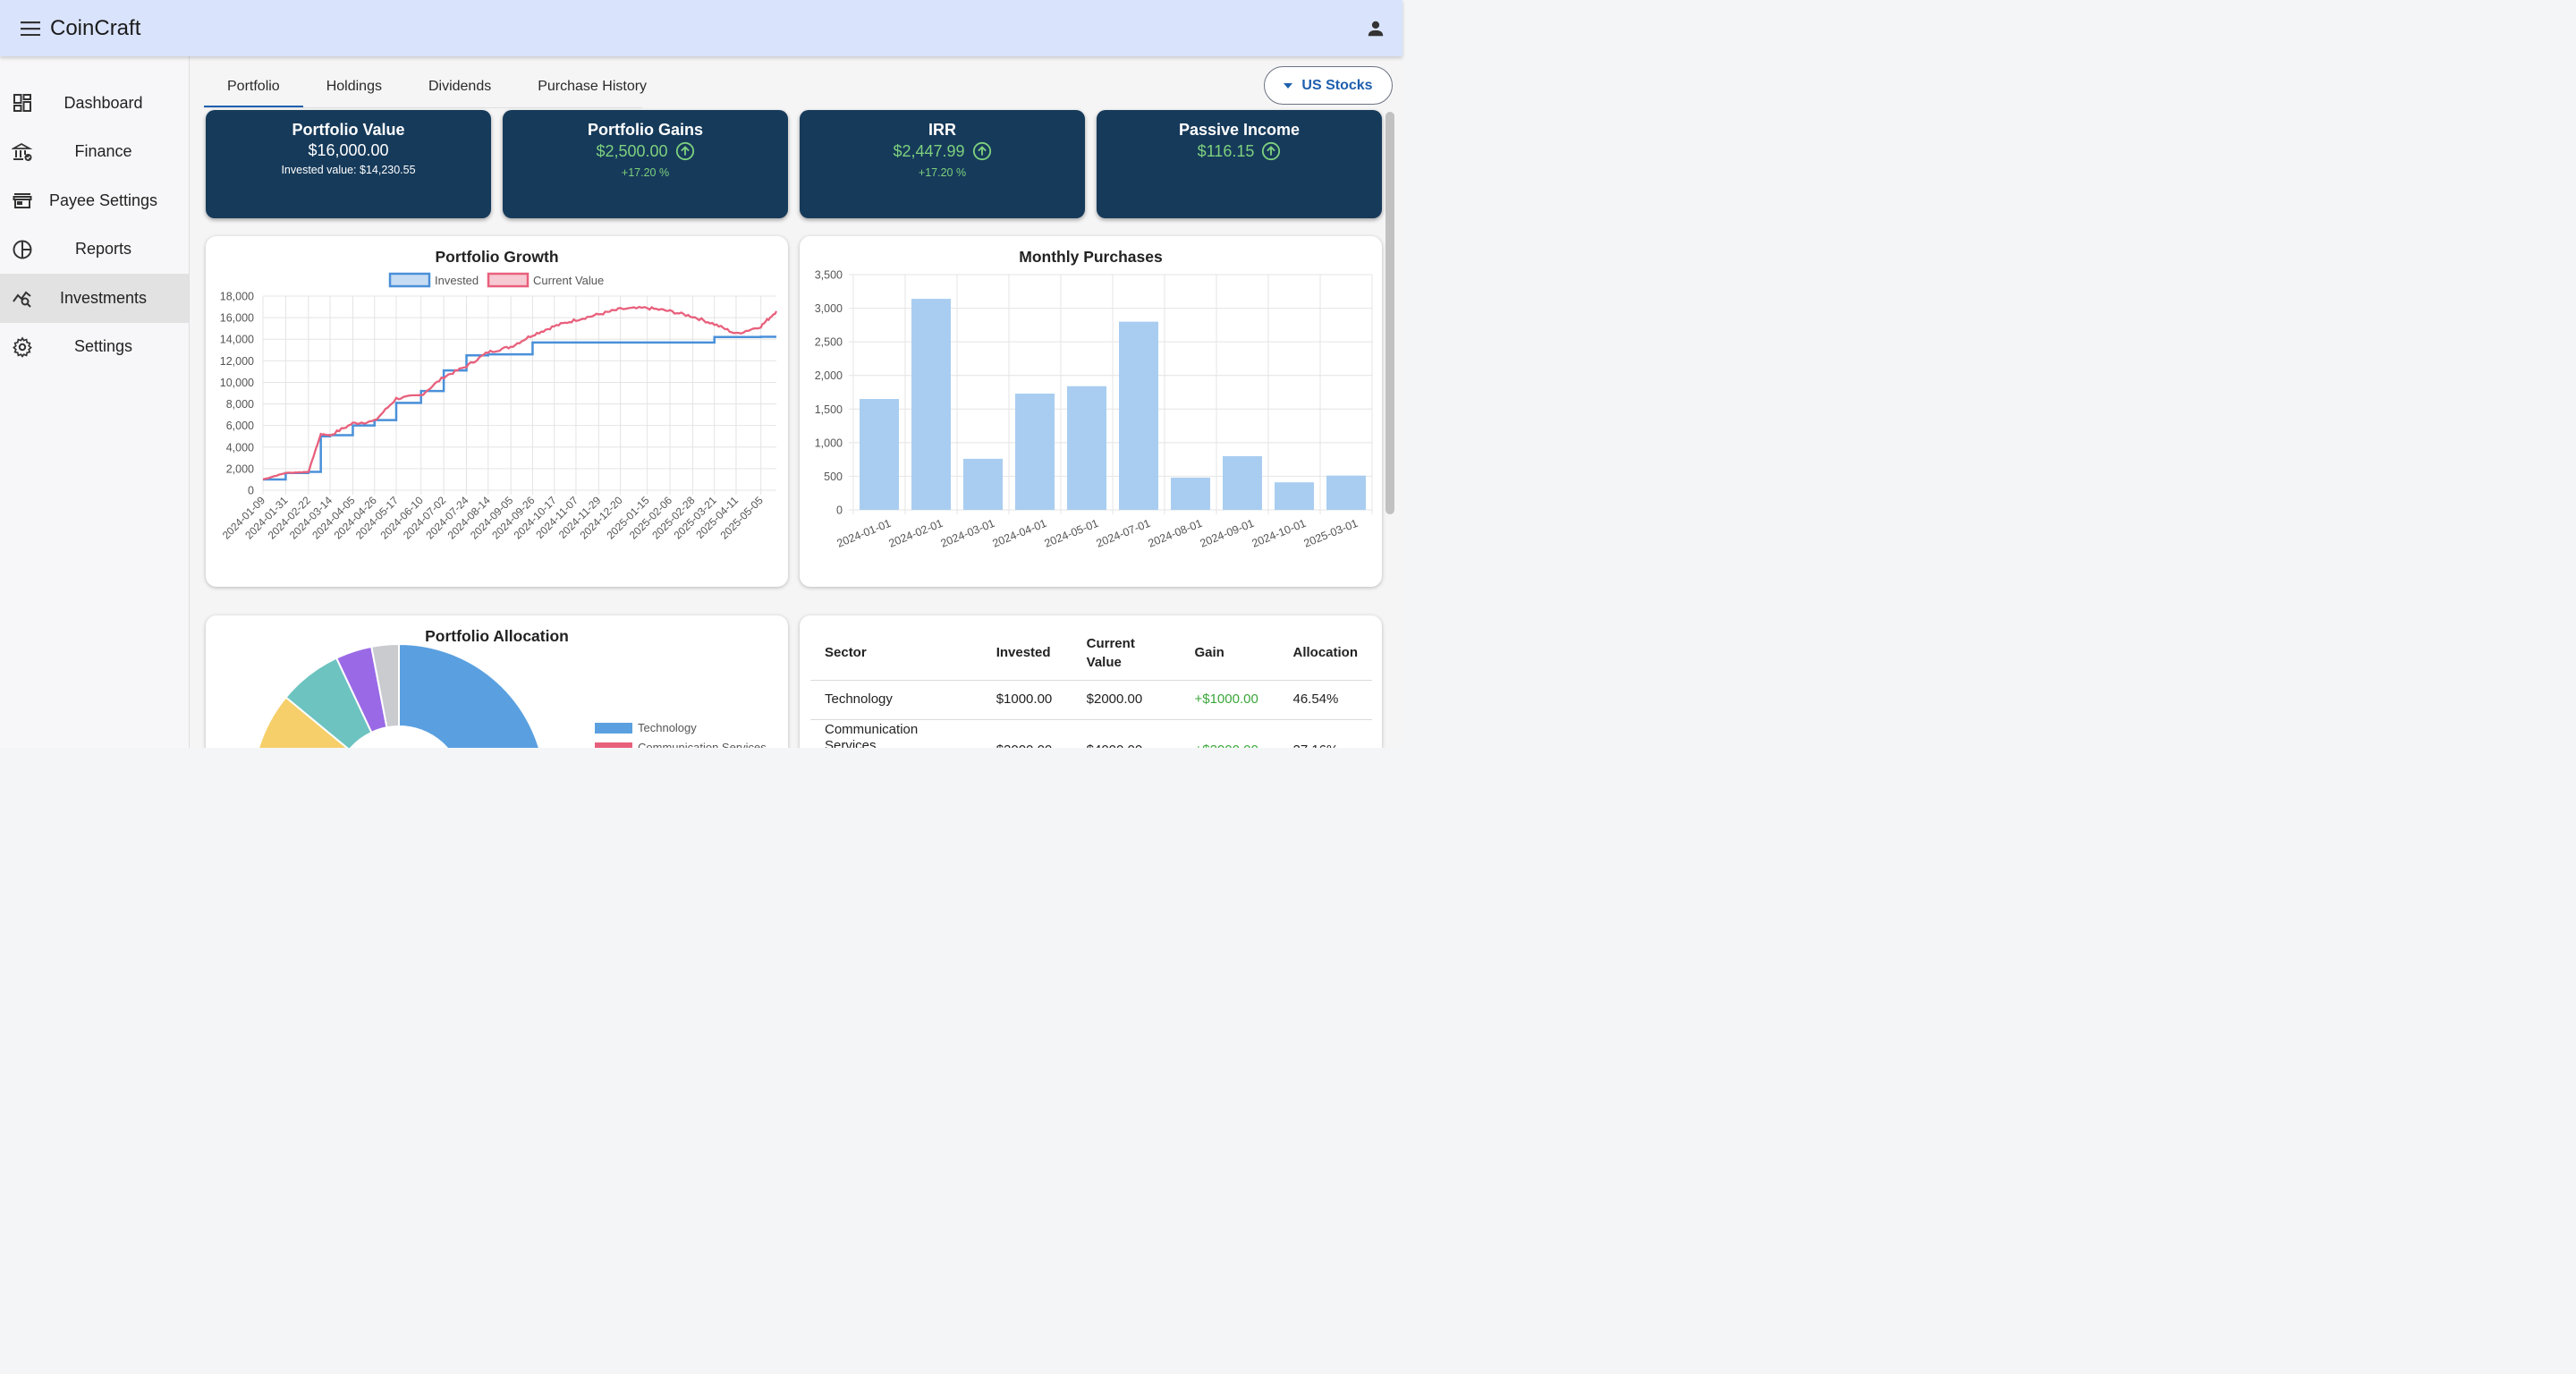  I want to click on x-tick-label: 2024-05-01, so click(1072, 533).